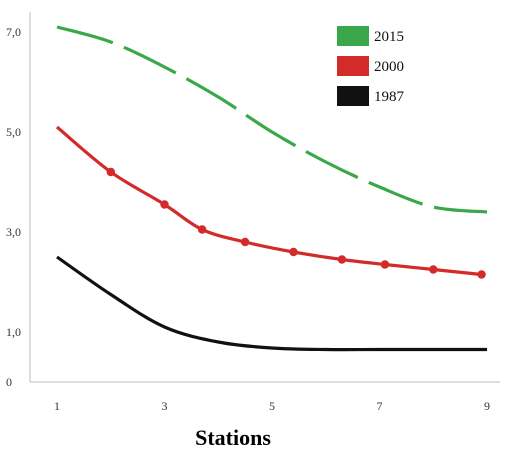  Describe the element at coordinates (57, 406) in the screenshot. I see `x-tick-label: 1` at that location.